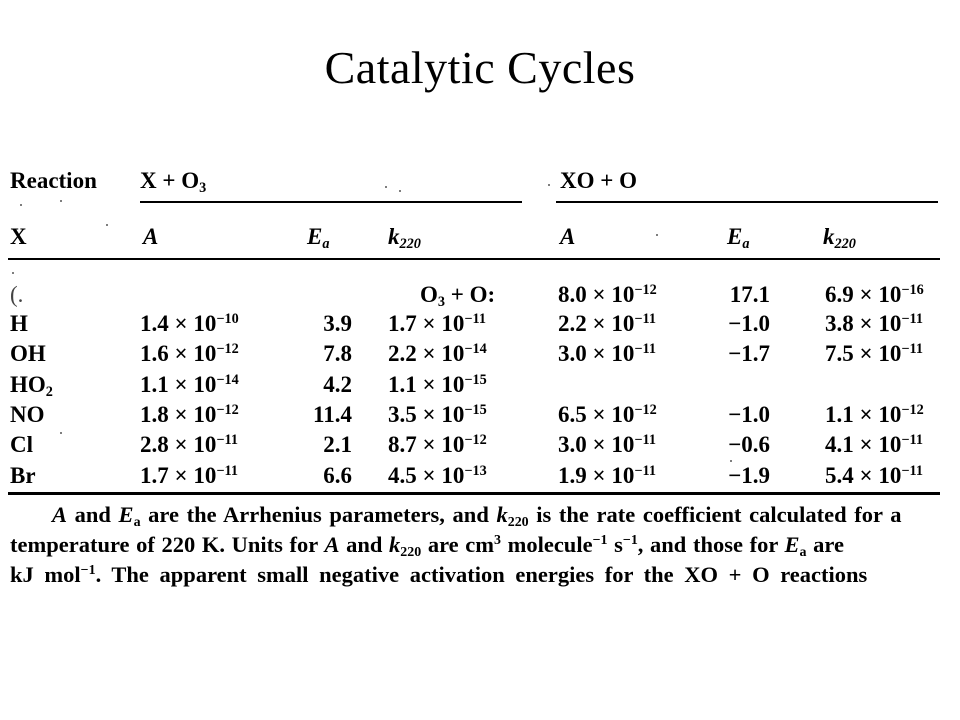  Describe the element at coordinates (437, 475) in the screenshot. I see `cell-k220-x-o3: 4.5 × 10⁻¹³` at that location.